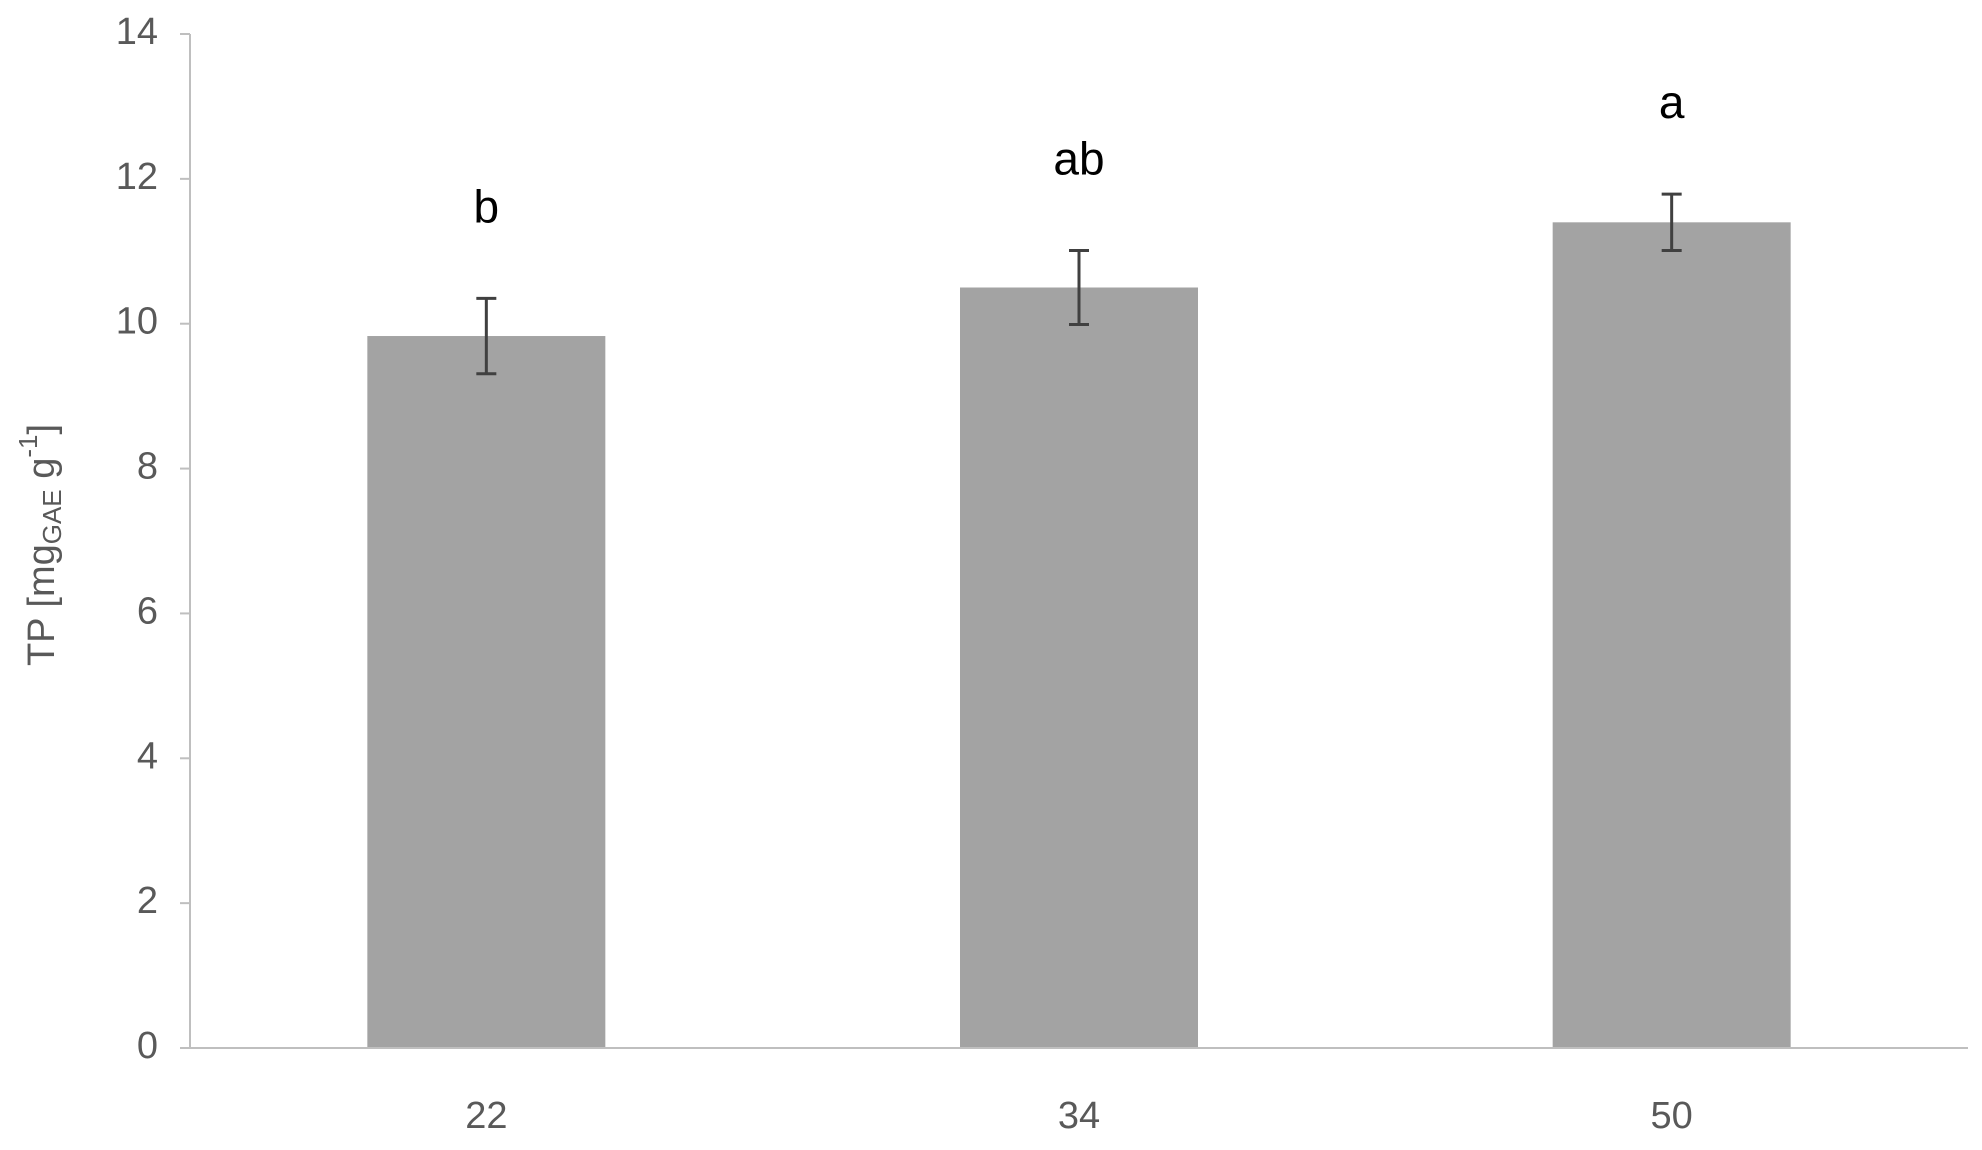 The width and height of the screenshot is (1982, 1150). I want to click on y-tick-label: 6, so click(147, 611).